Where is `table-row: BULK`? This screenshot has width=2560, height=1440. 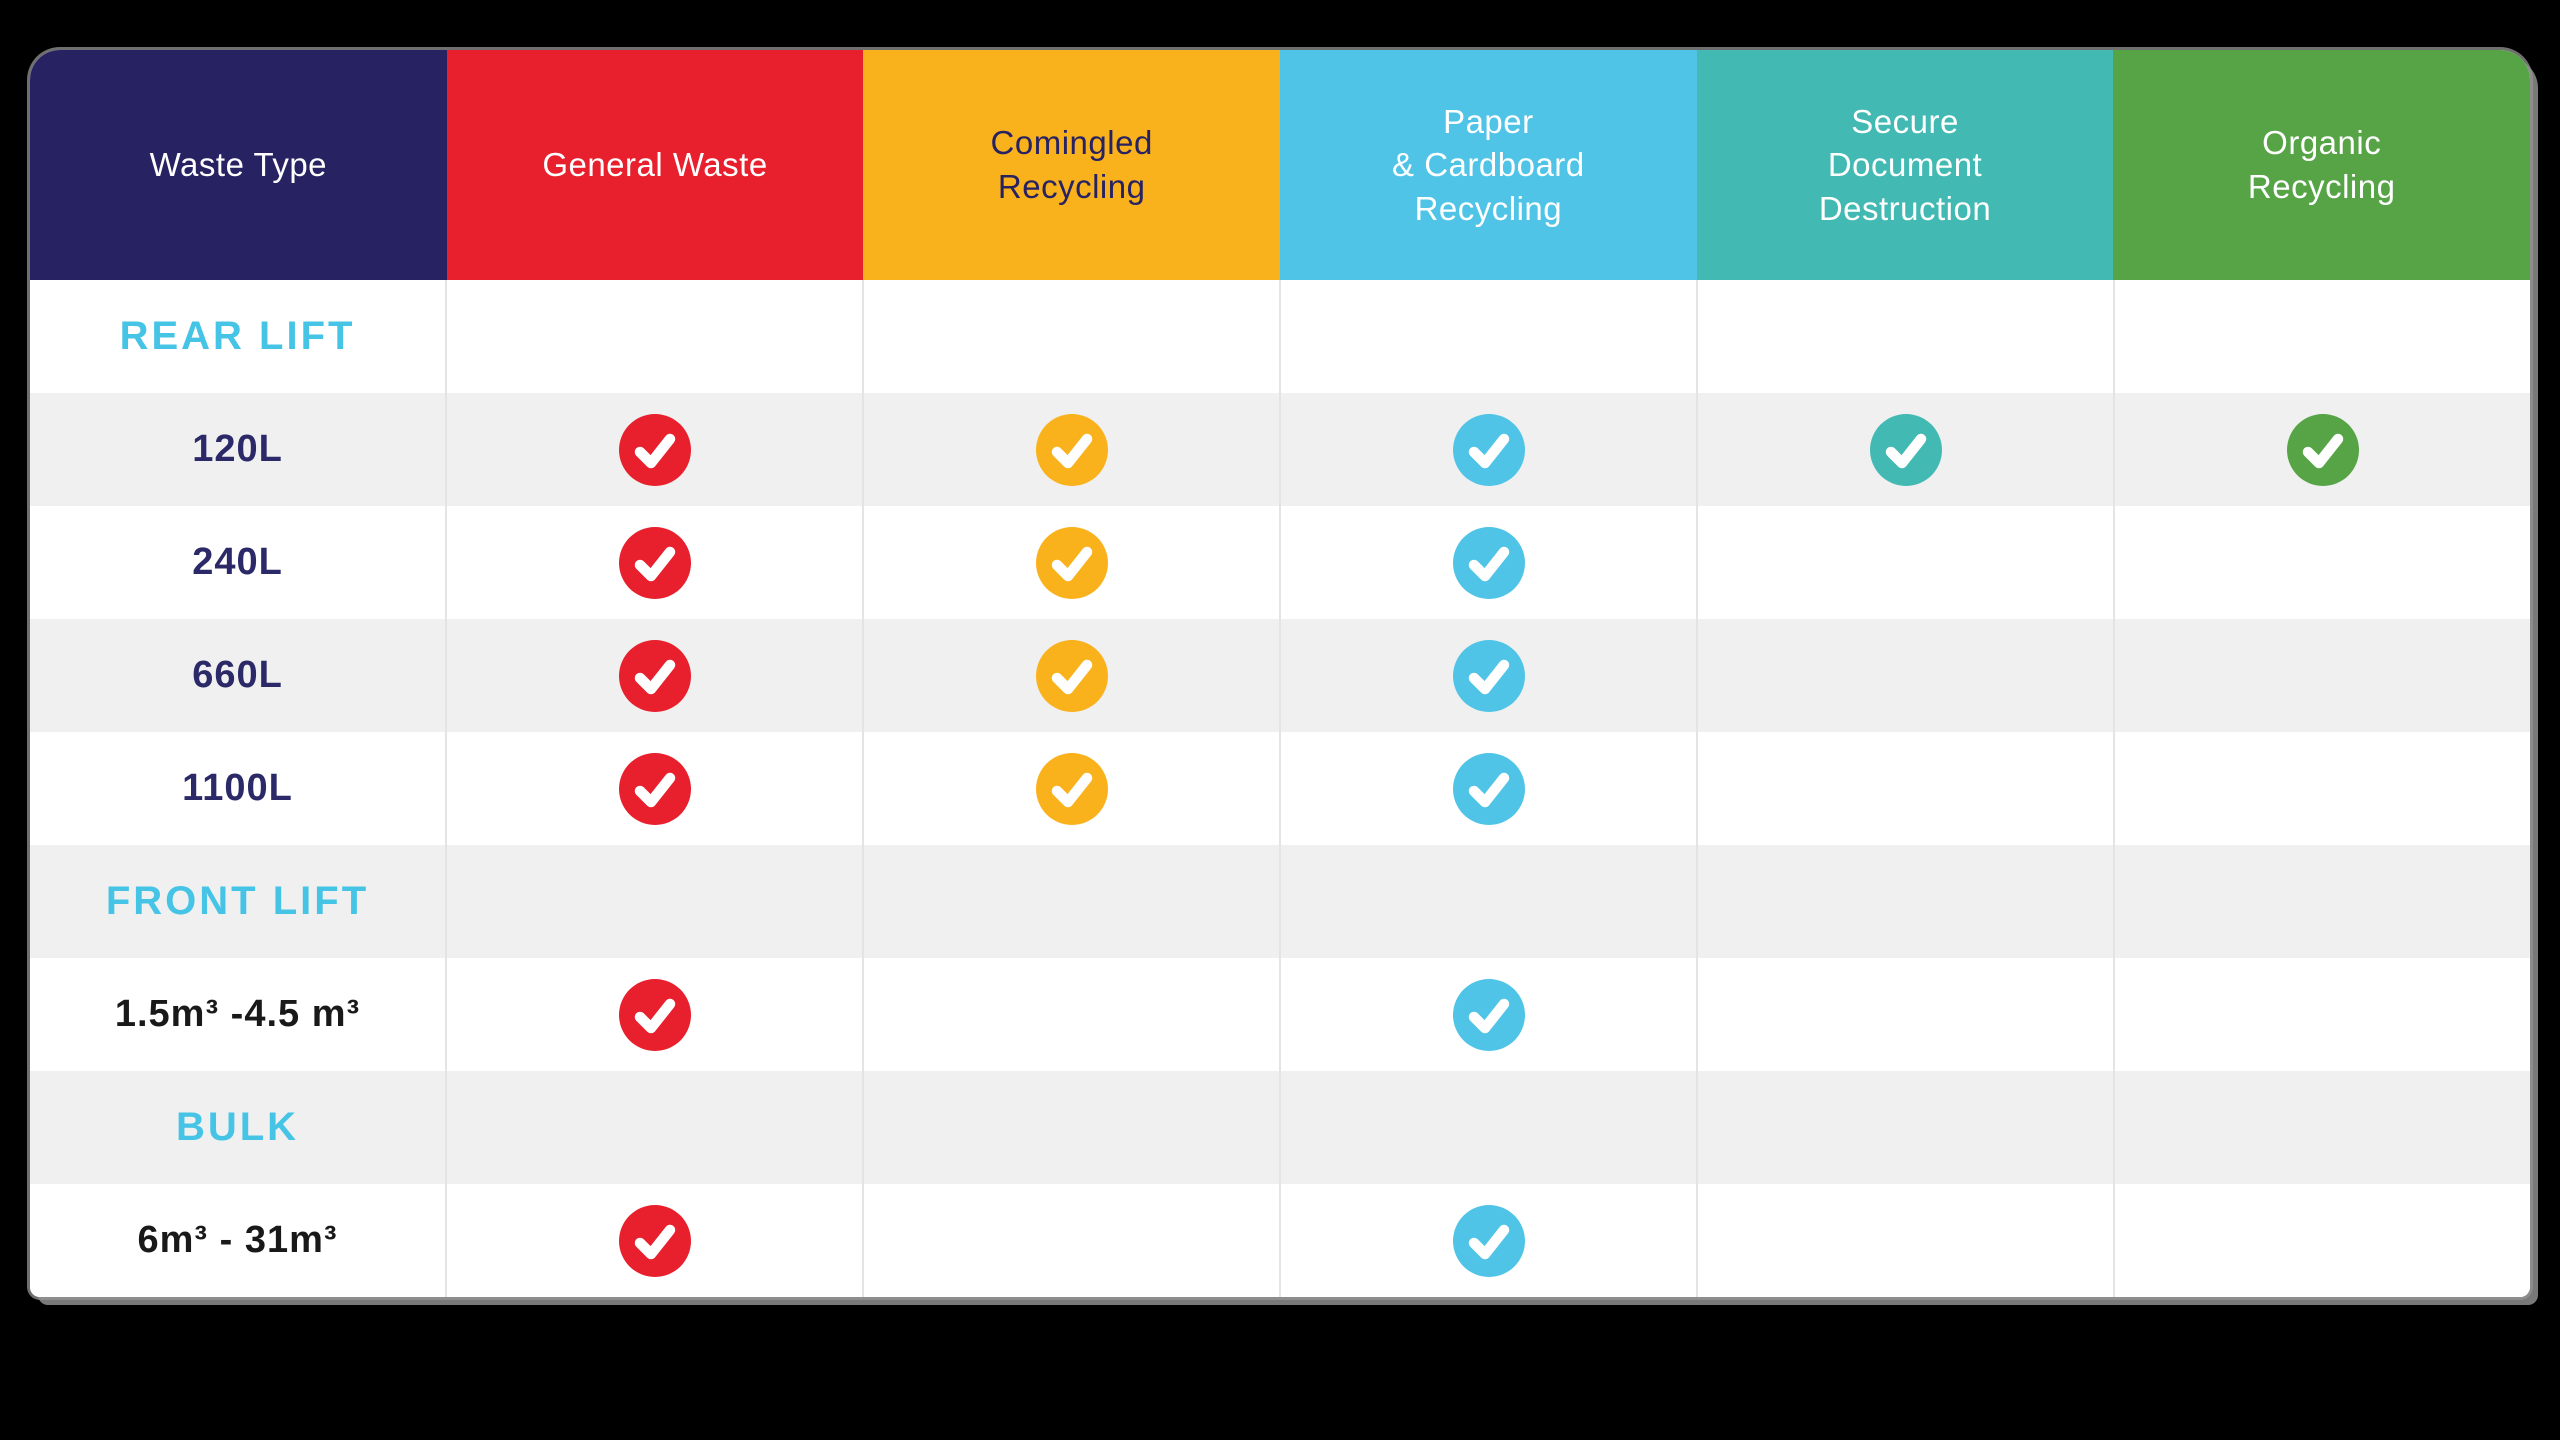
table-row: BULK is located at coordinates (1280, 1127).